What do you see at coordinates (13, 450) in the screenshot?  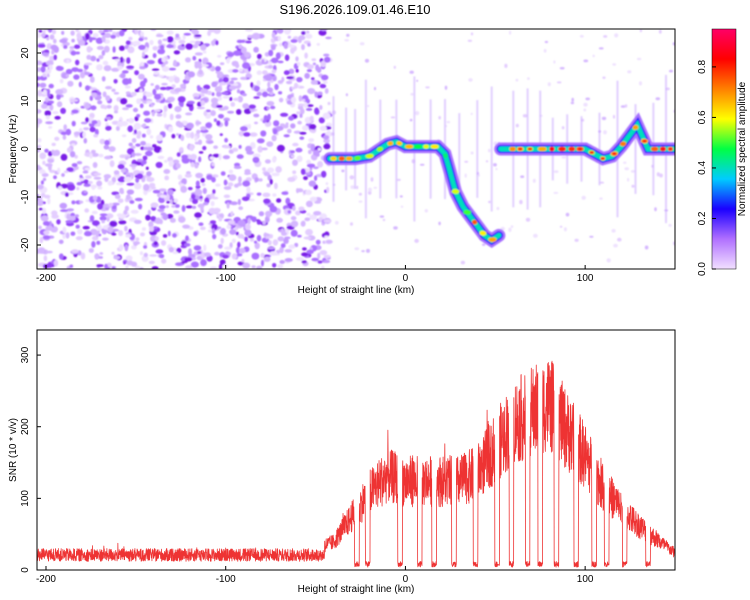 I see `snr-y-label: SNR (10 * v/v)` at bounding box center [13, 450].